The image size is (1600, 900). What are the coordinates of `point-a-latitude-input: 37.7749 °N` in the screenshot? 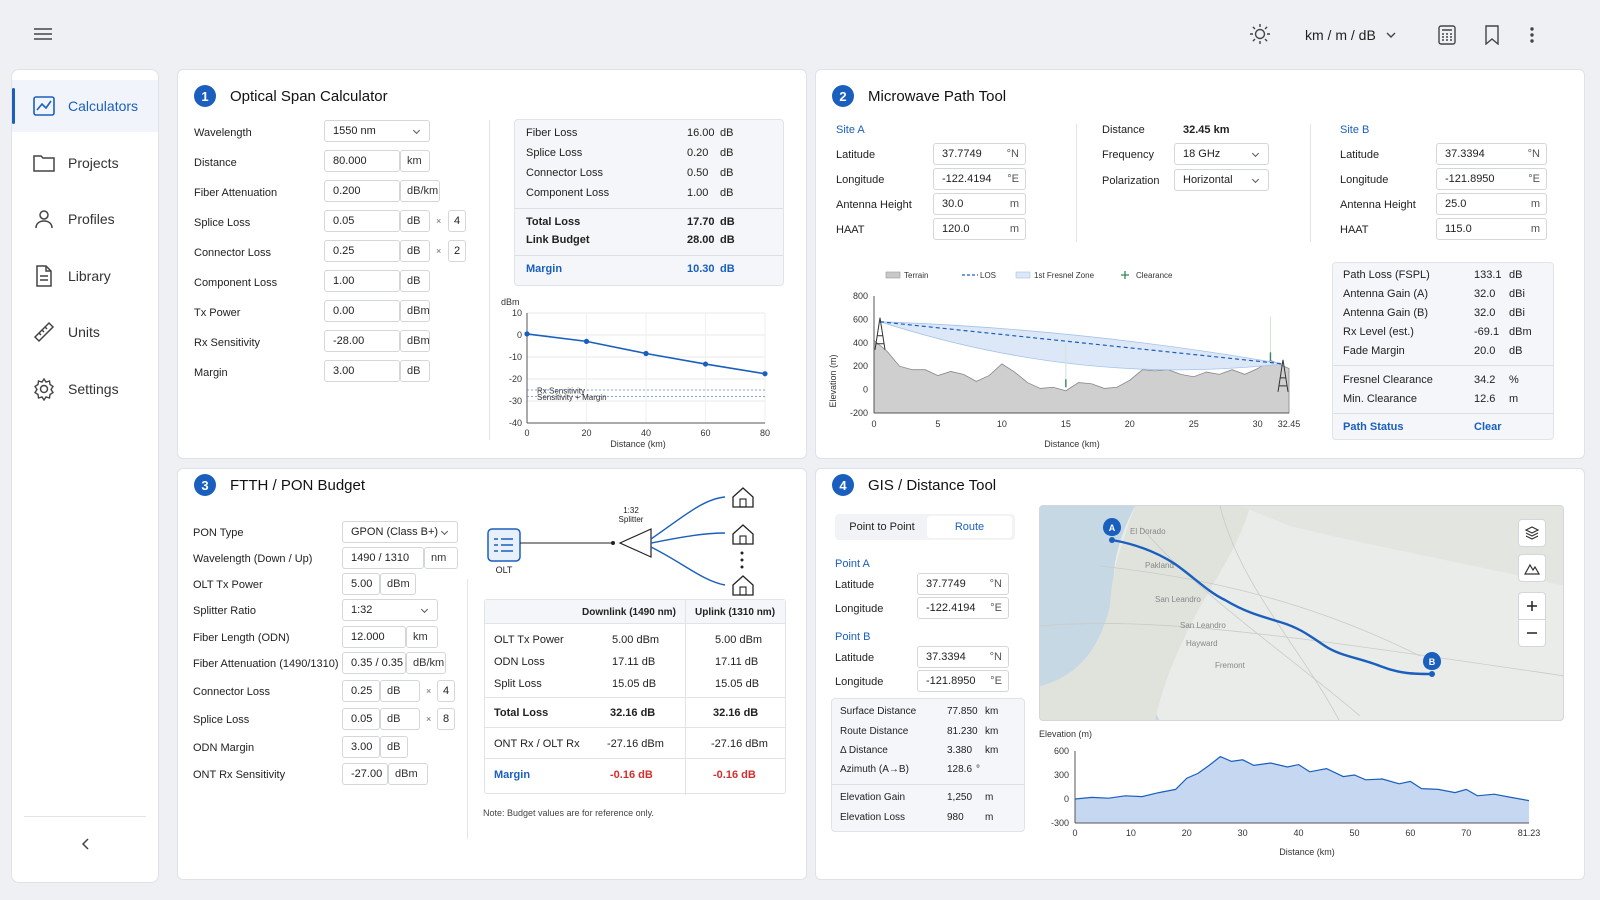 It's located at (963, 584).